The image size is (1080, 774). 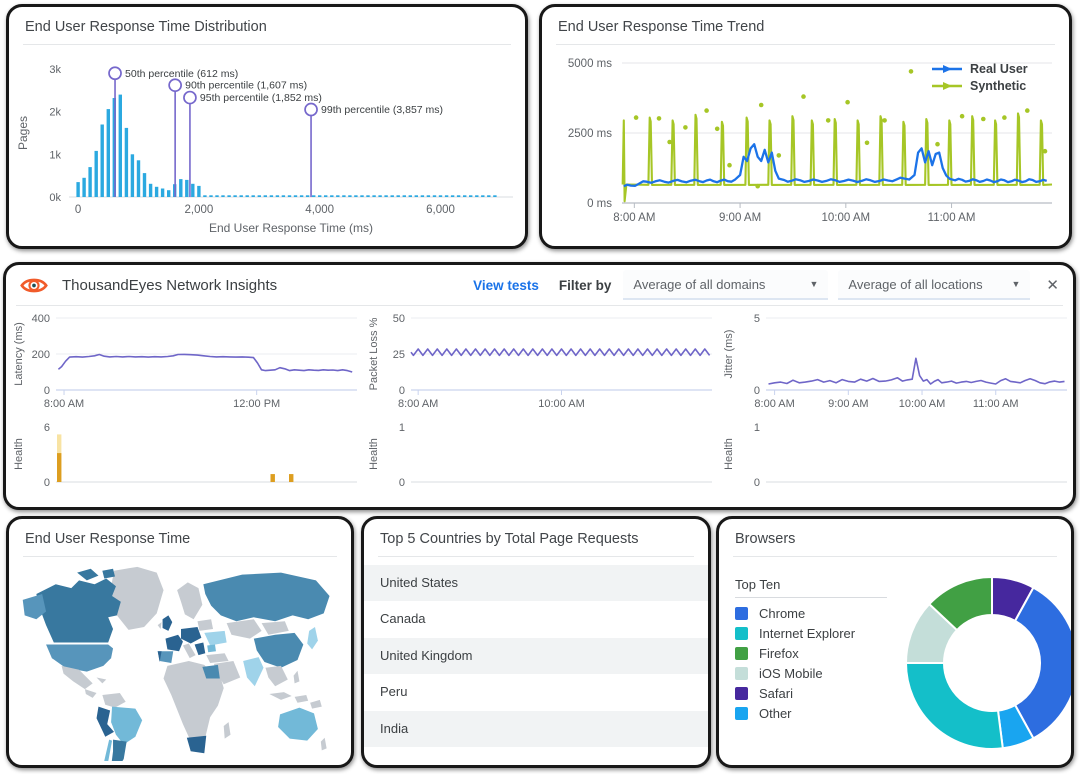 What do you see at coordinates (19, 454) in the screenshot?
I see `svg-text: Health` at bounding box center [19, 454].